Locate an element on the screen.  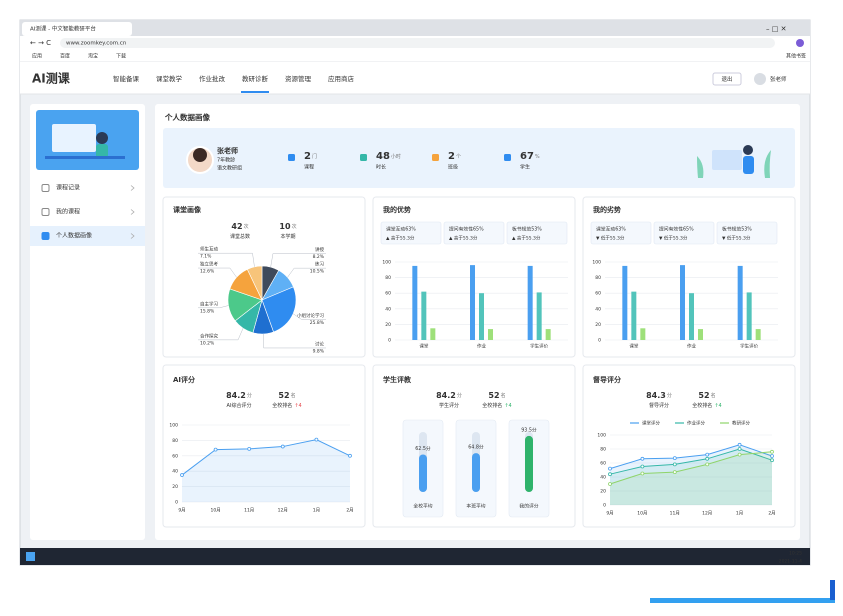
start-button is located at coordinates (30, 556).